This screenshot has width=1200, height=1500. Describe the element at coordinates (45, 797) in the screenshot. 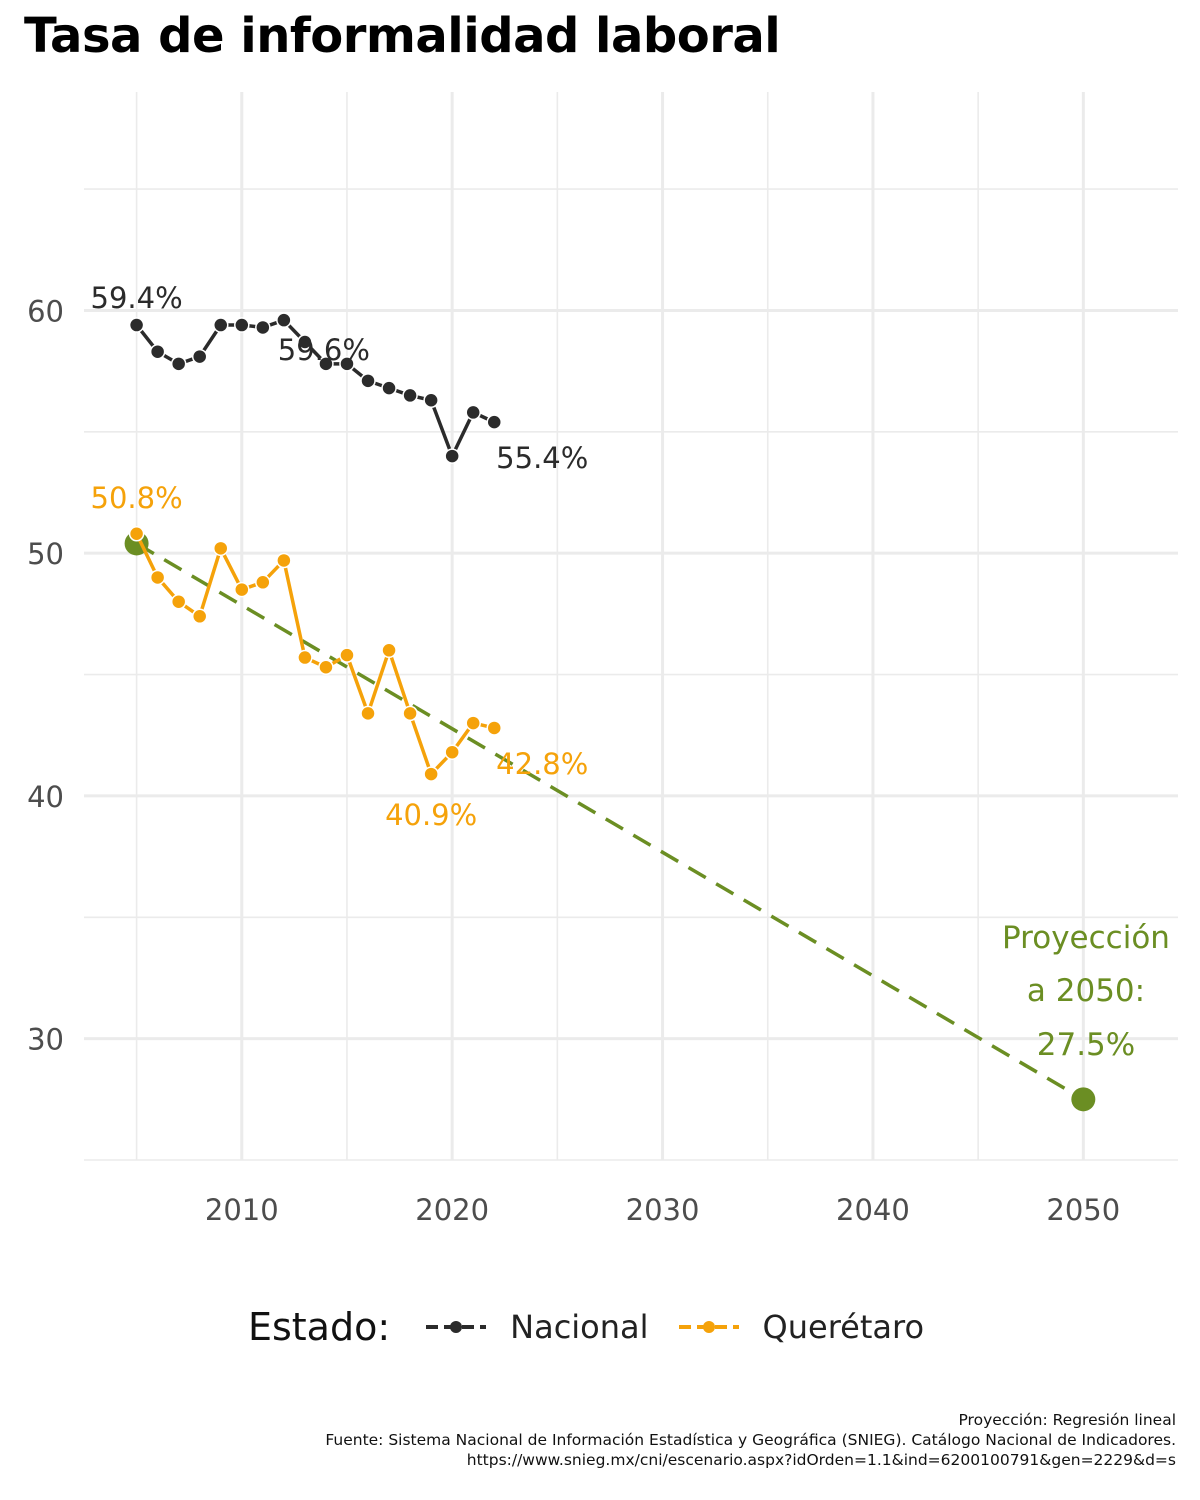

I see `y-tick-label: 40` at that location.